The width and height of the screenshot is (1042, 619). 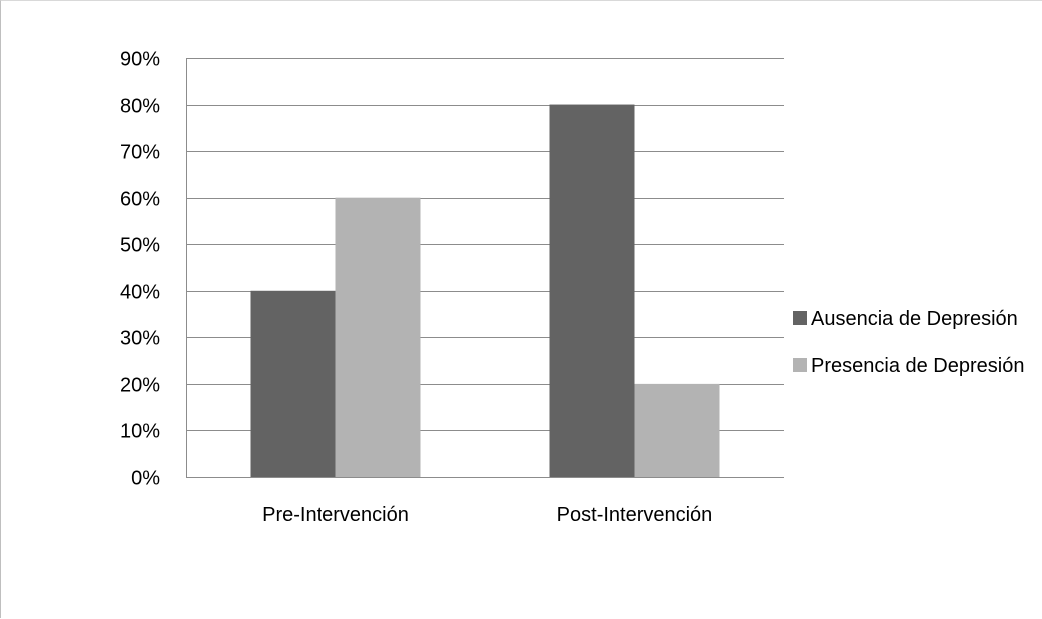 I want to click on y-tick-label: 10%, so click(x=140, y=432).